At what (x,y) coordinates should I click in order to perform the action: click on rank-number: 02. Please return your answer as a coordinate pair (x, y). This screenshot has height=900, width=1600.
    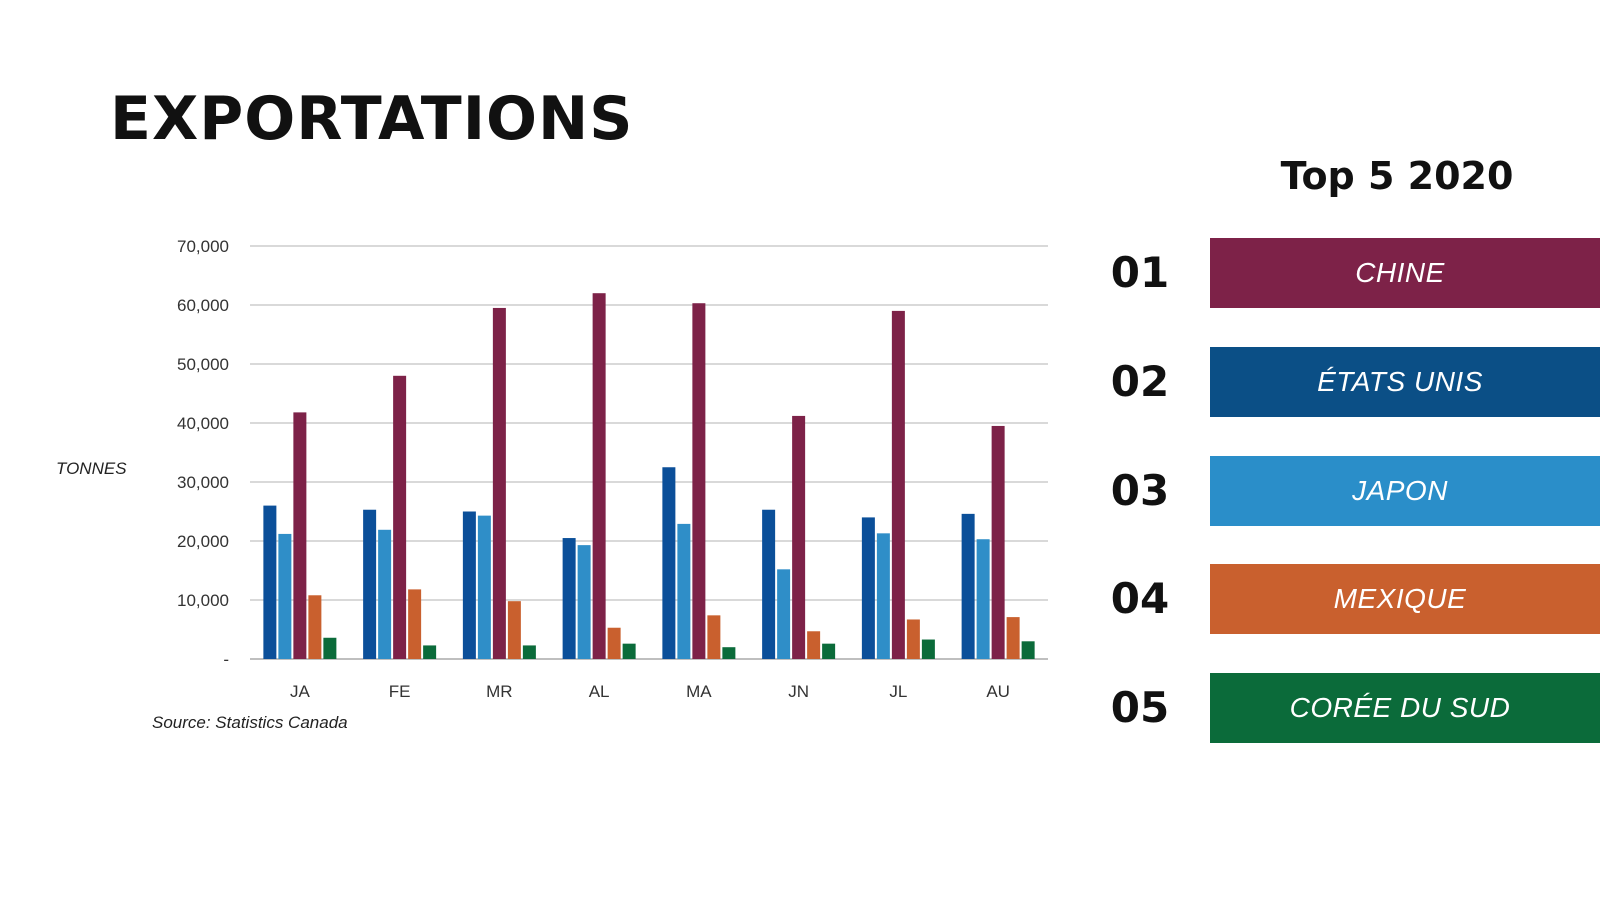
    Looking at the image, I should click on (1140, 381).